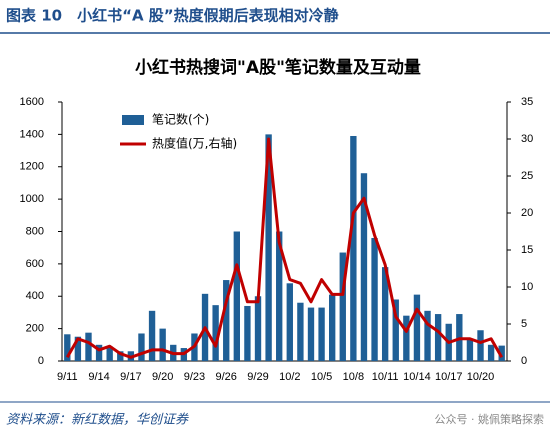  Describe the element at coordinates (35, 329) in the screenshot. I see `y-tick-label: 200` at that location.